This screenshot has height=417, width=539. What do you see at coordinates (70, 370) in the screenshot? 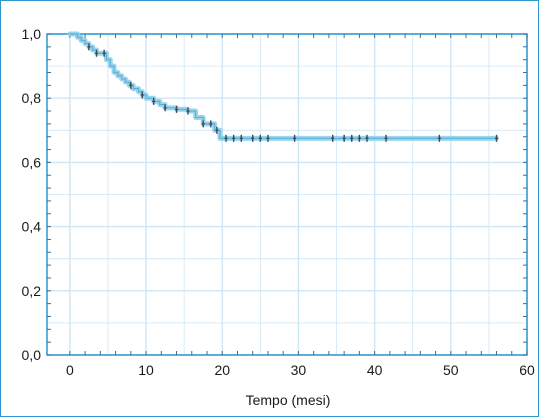
I see `x-tick-label: 0` at bounding box center [70, 370].